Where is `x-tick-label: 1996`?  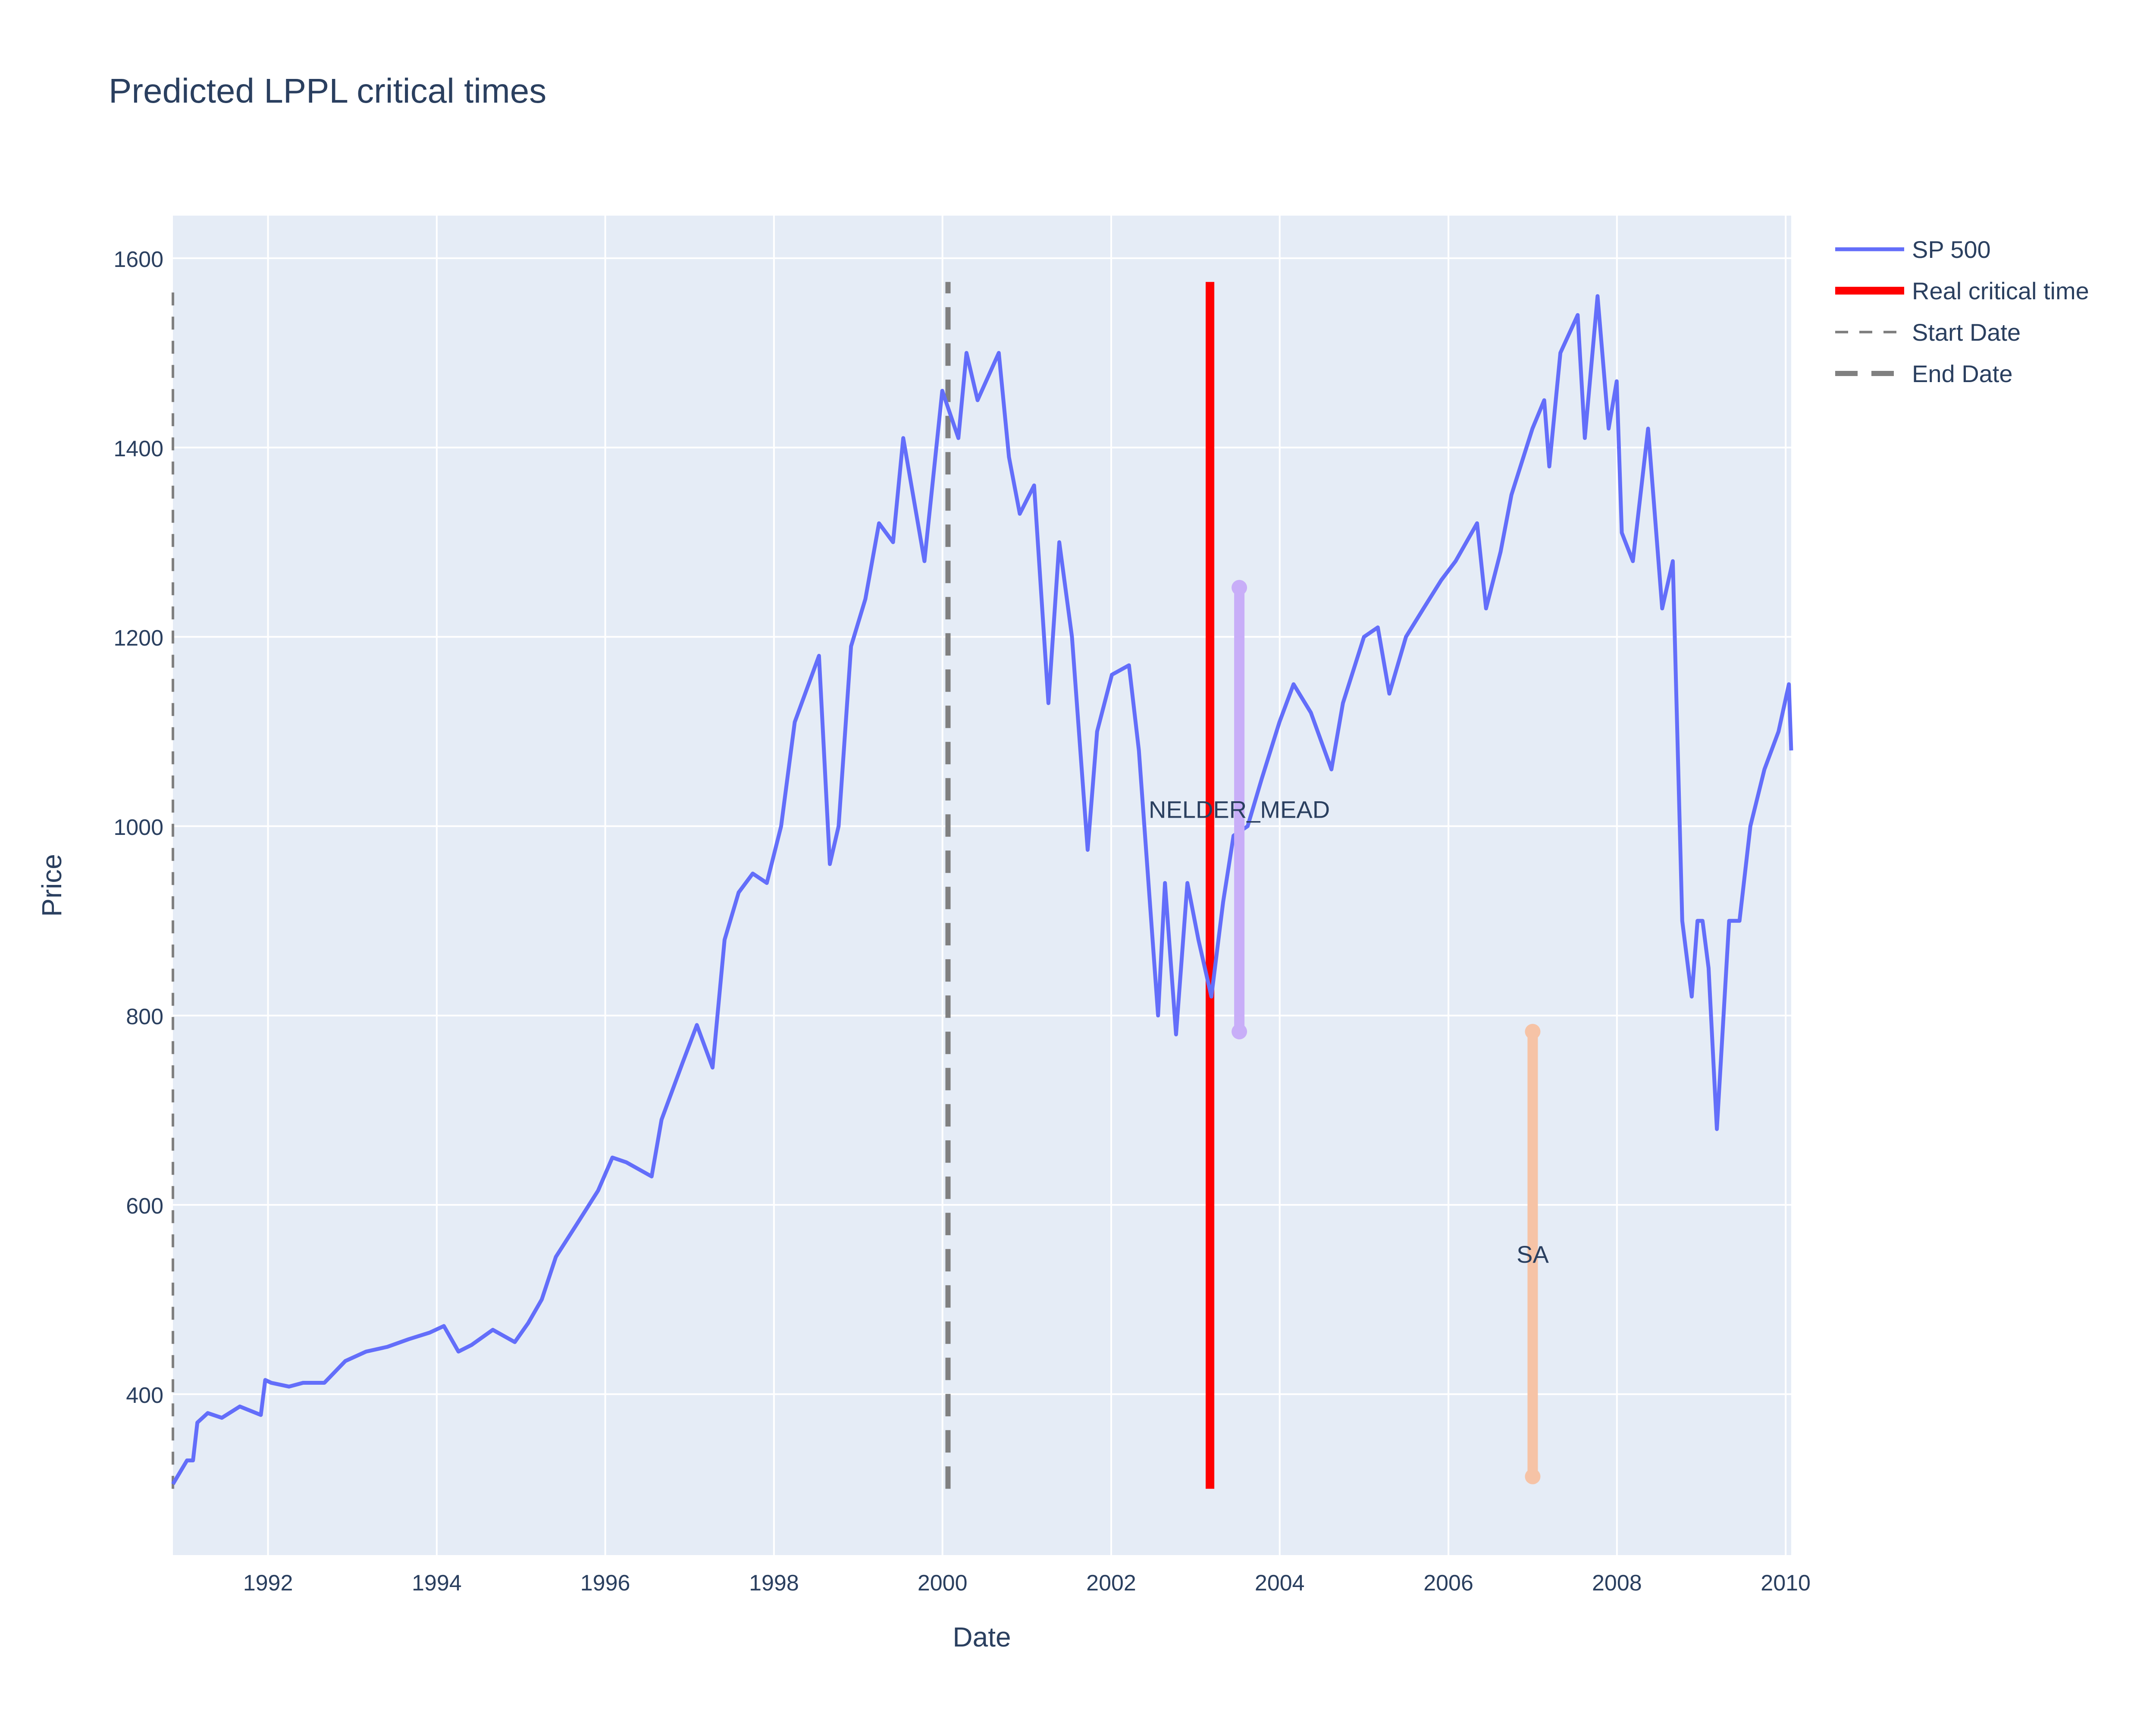 x-tick-label: 1996 is located at coordinates (605, 1583).